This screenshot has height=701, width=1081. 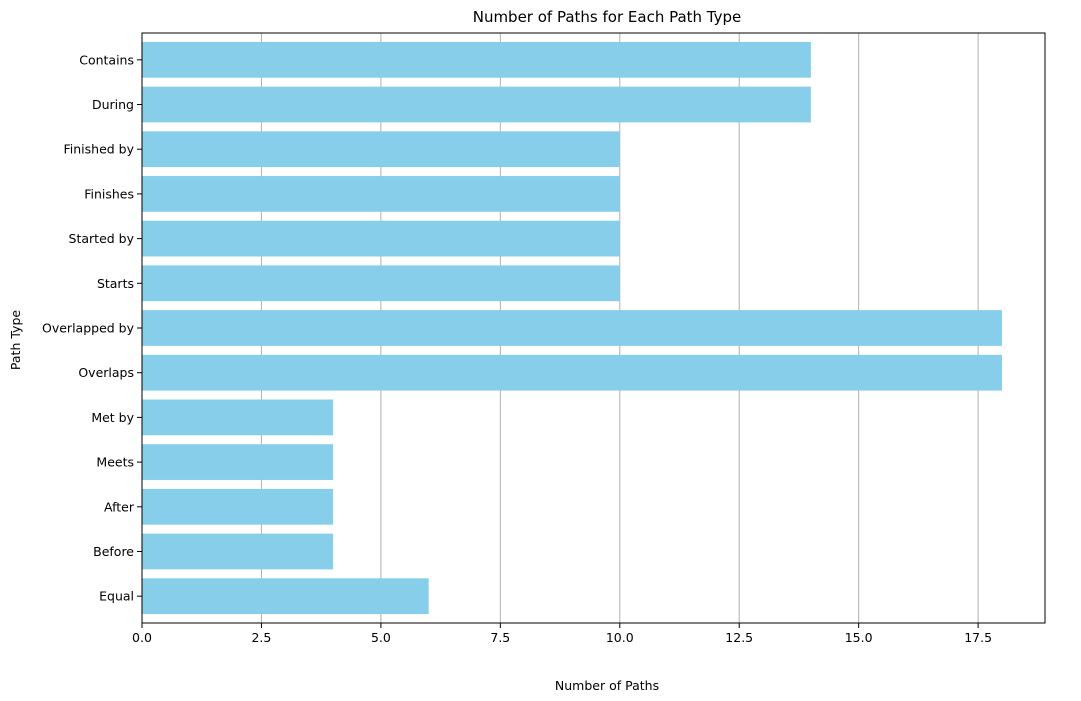 What do you see at coordinates (113, 104) in the screenshot?
I see `y-tick-label: During` at bounding box center [113, 104].